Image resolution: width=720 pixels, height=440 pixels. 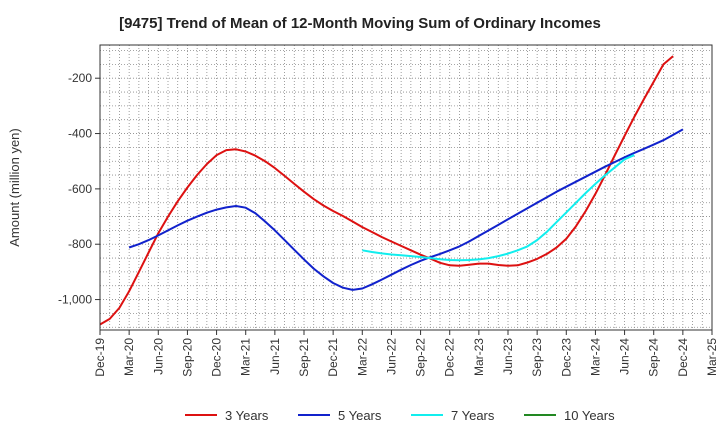 I want to click on x-tick-label: Mar-20, so click(x=129, y=357).